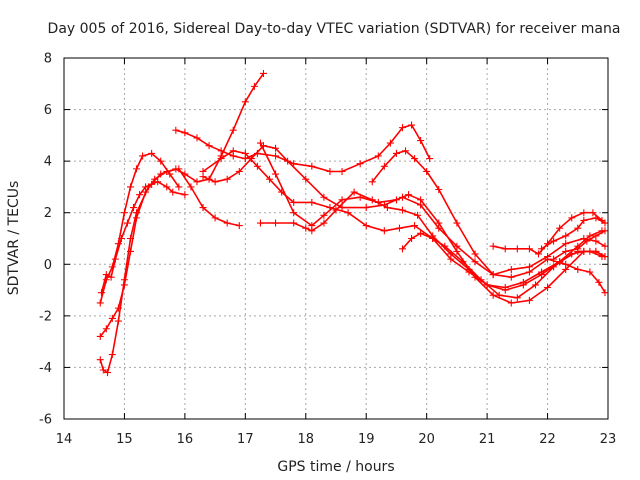  What do you see at coordinates (335, 467) in the screenshot?
I see `x-axis-label: GPS time / hours` at bounding box center [335, 467].